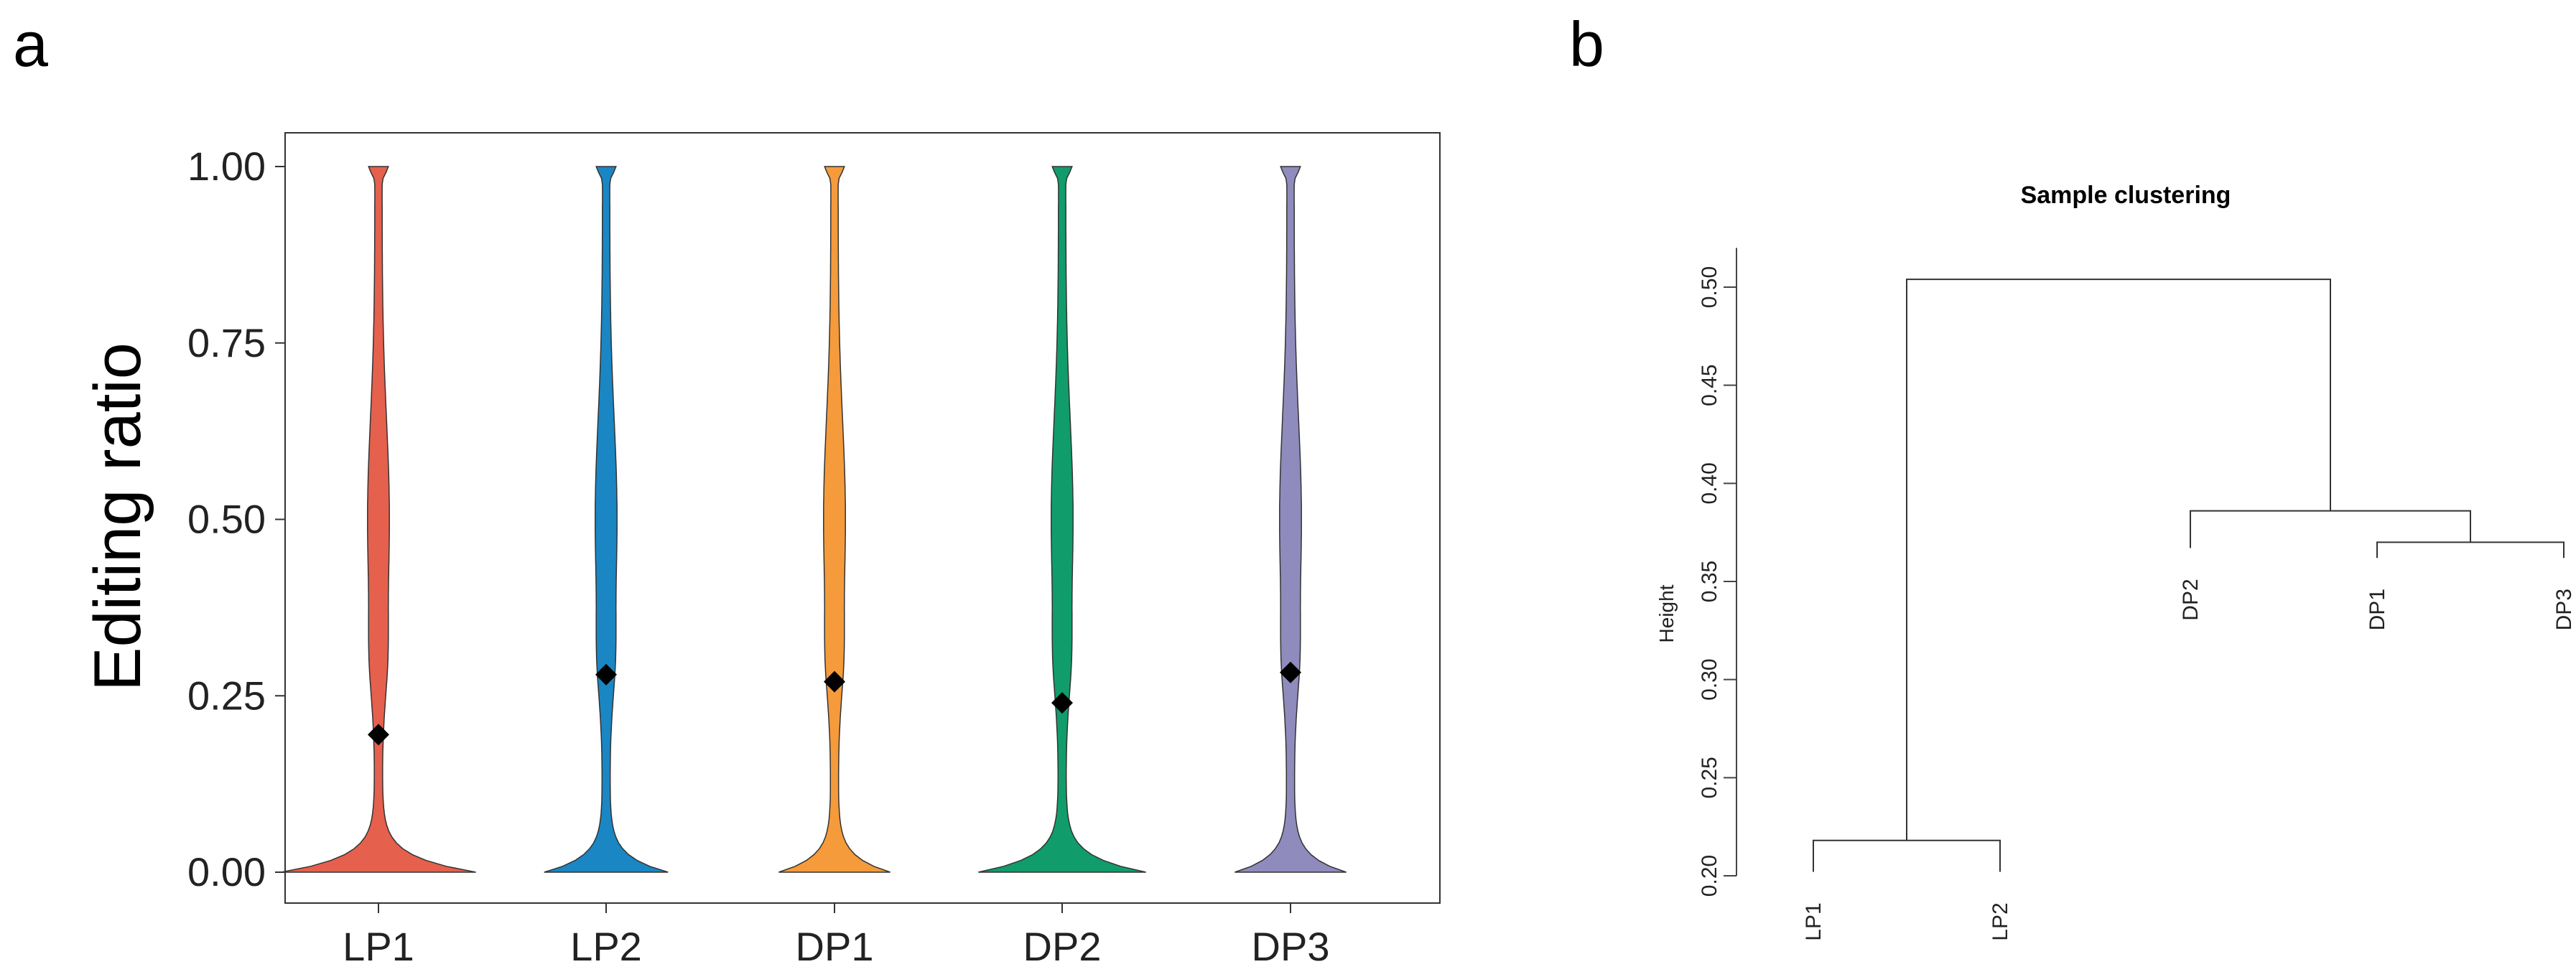  Describe the element at coordinates (1666, 613) in the screenshot. I see `y-axis-label: Height` at that location.